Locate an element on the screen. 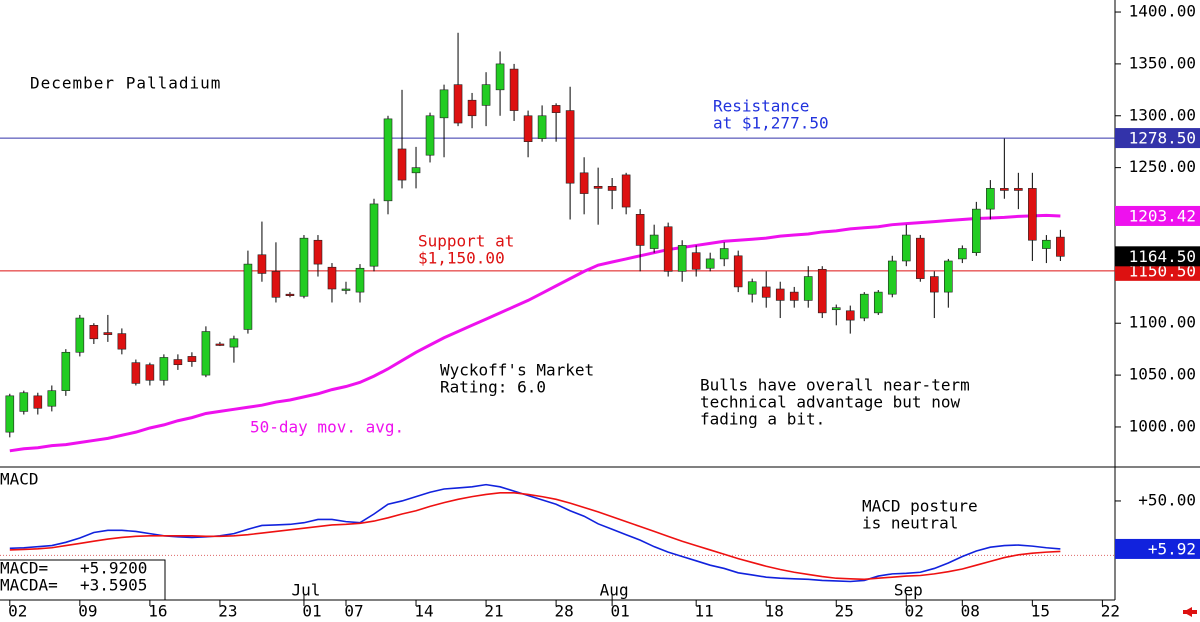 The image size is (1200, 622). readout-value: +5.9200 is located at coordinates (113, 568).